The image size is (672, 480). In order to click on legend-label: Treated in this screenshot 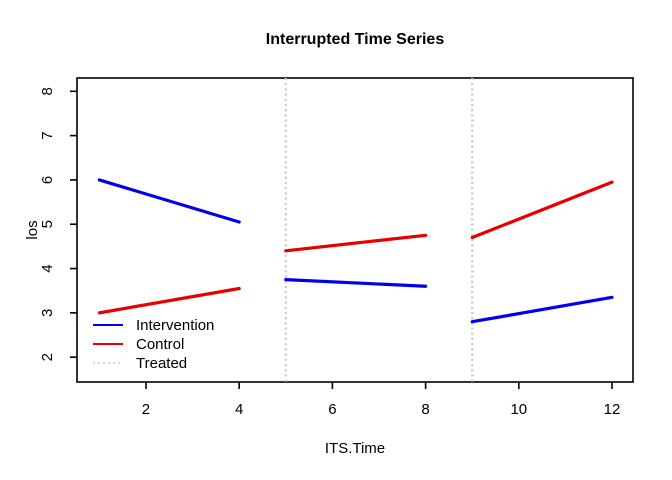, I will do `click(161, 363)`.